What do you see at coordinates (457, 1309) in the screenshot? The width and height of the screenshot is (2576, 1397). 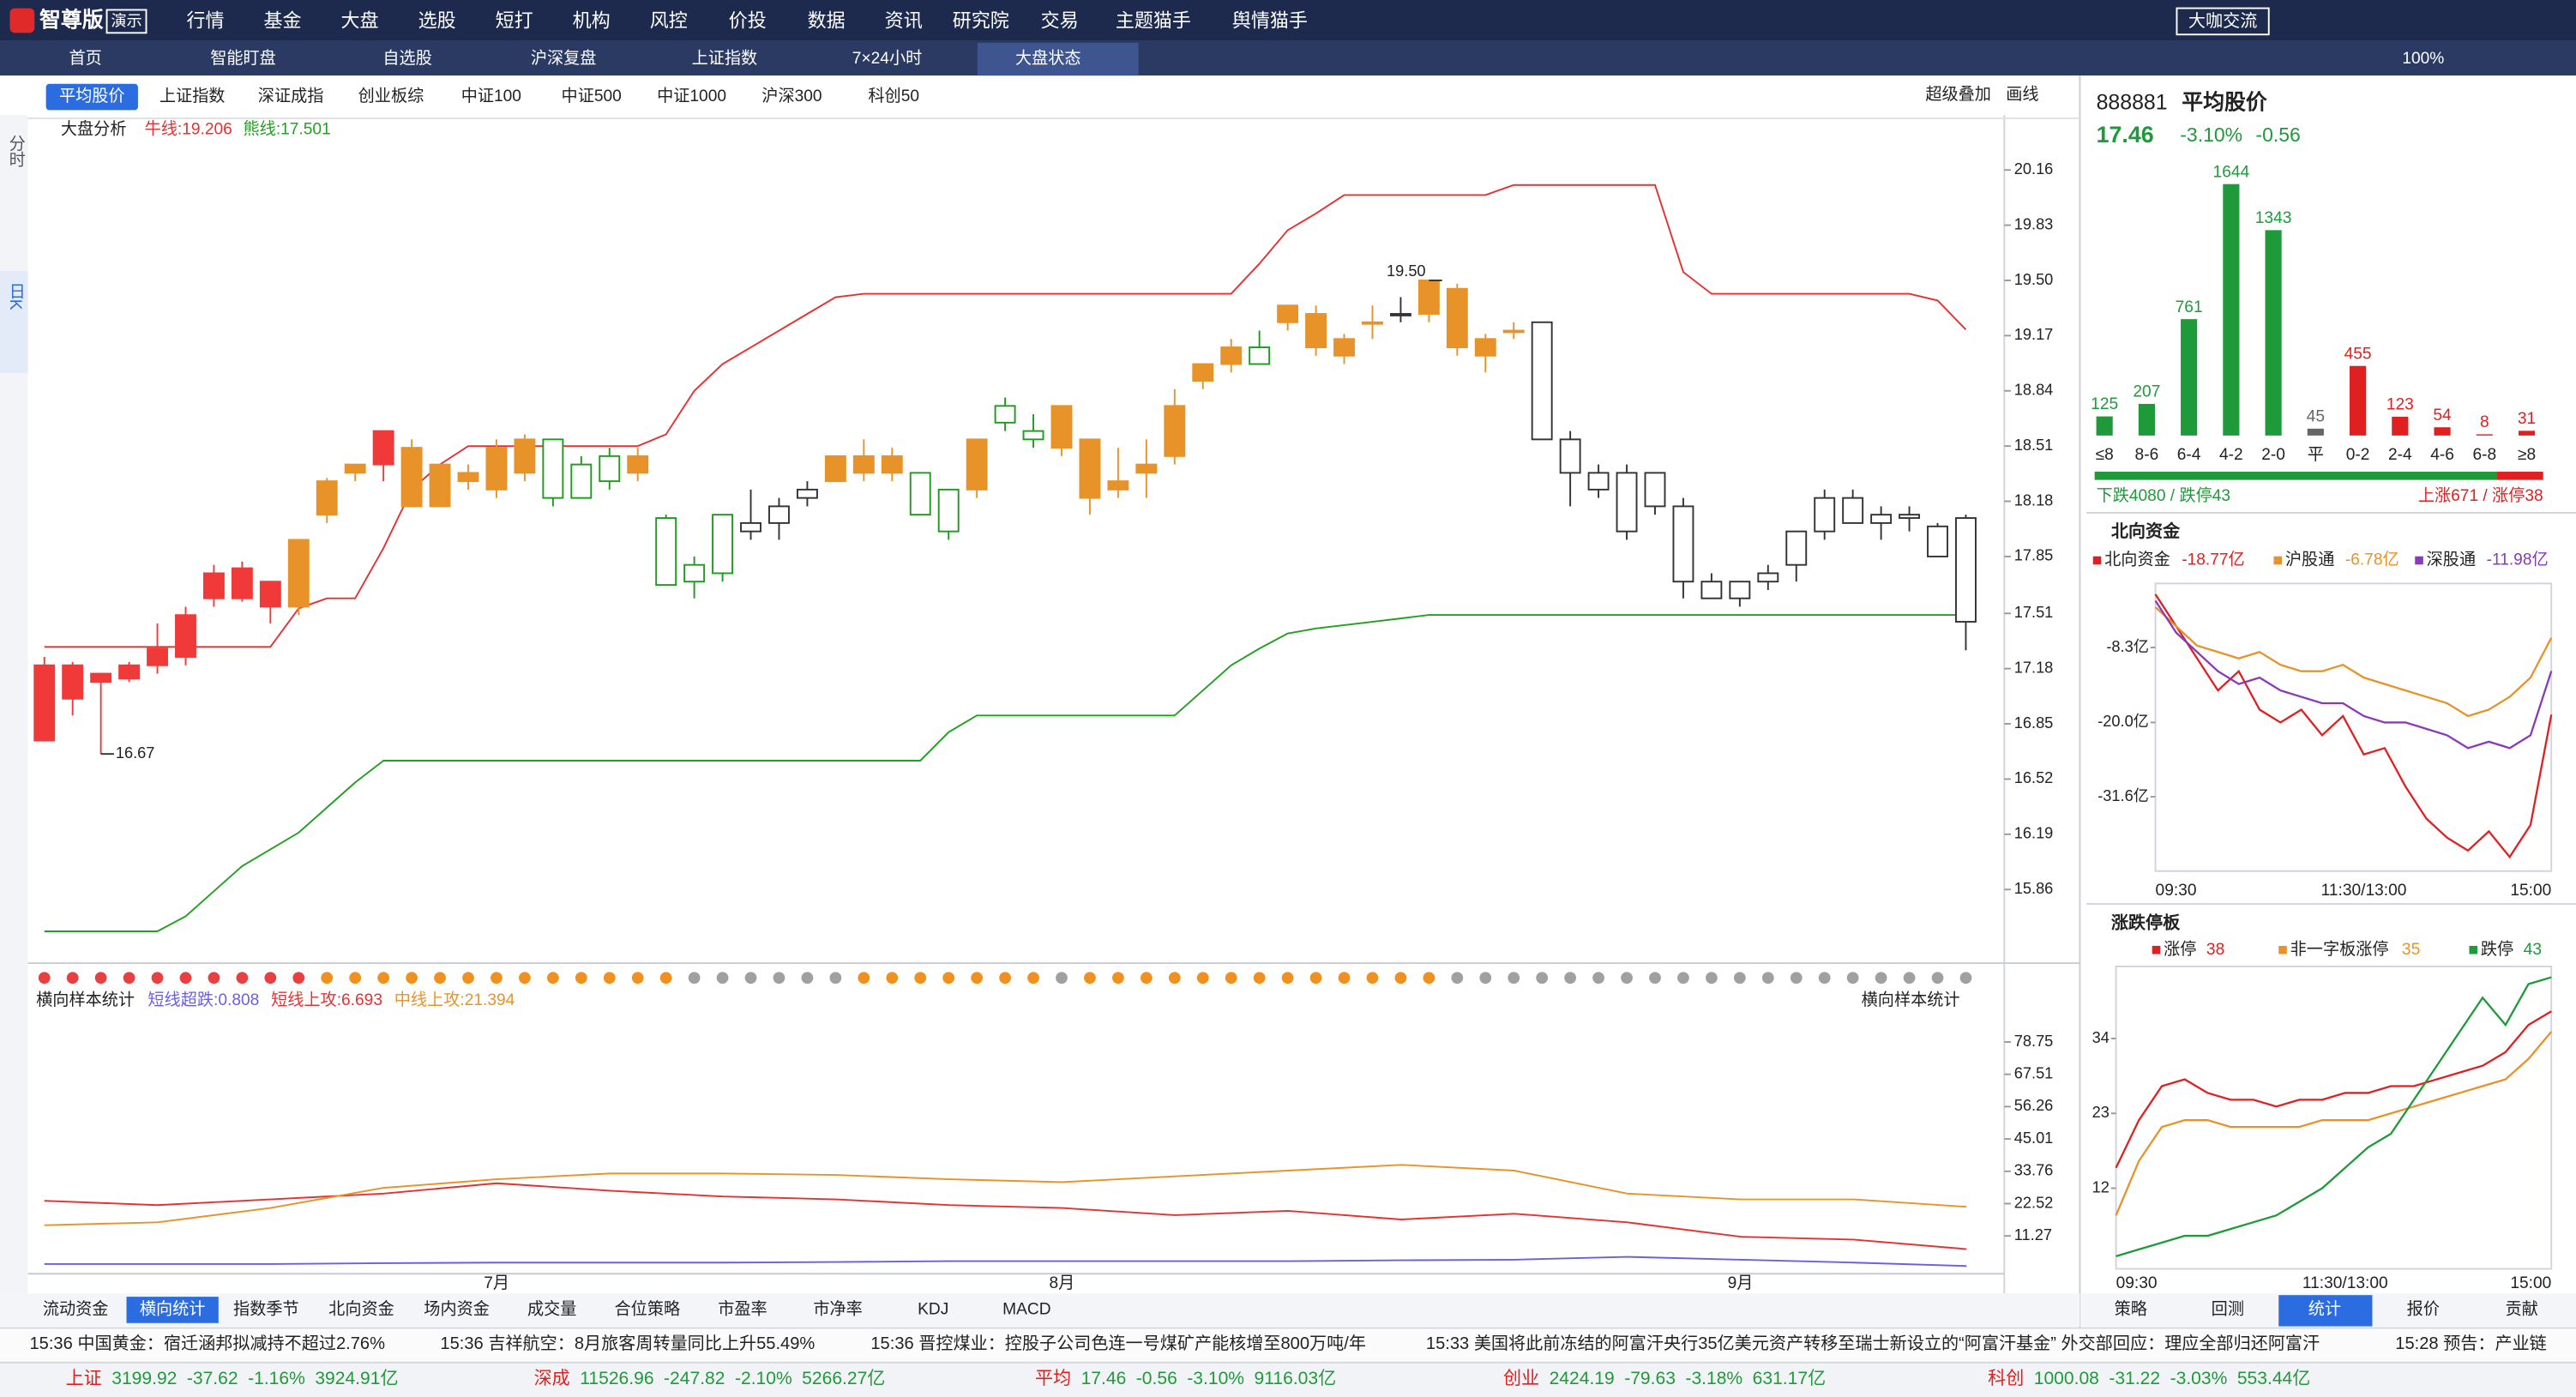 I see `bottom-tab: 场内资金` at bounding box center [457, 1309].